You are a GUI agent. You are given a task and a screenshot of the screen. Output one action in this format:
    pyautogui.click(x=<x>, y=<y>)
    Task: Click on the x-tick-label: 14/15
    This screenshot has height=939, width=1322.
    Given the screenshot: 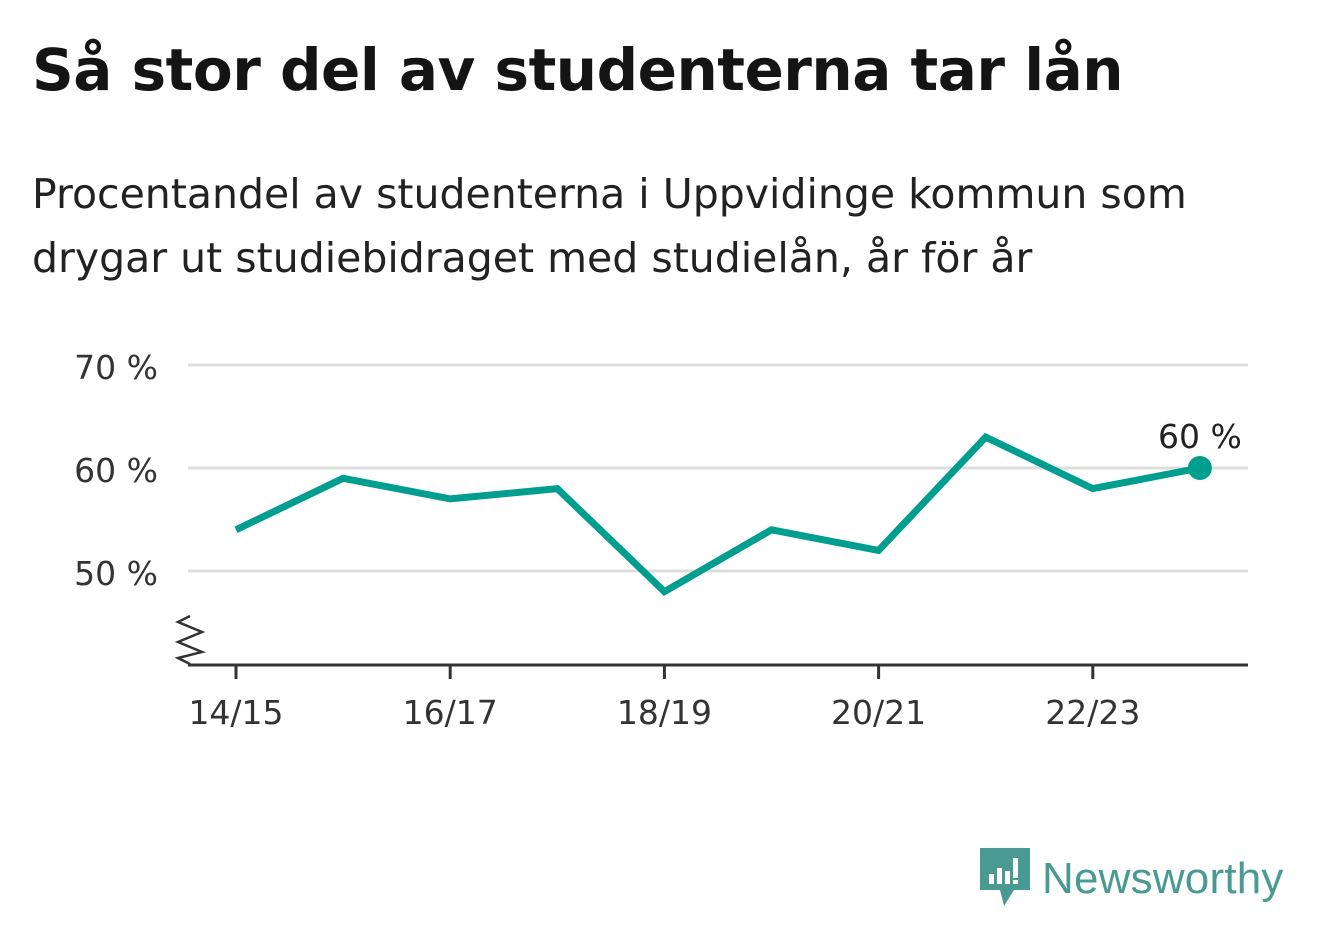 What is the action you would take?
    pyautogui.click(x=235, y=712)
    